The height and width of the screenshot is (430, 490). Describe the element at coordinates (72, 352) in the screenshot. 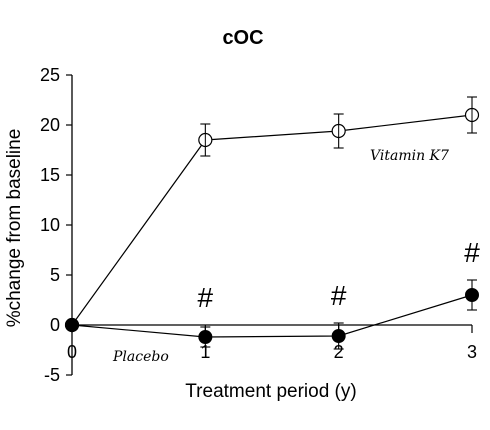

I see `x-tick-label: 0` at that location.